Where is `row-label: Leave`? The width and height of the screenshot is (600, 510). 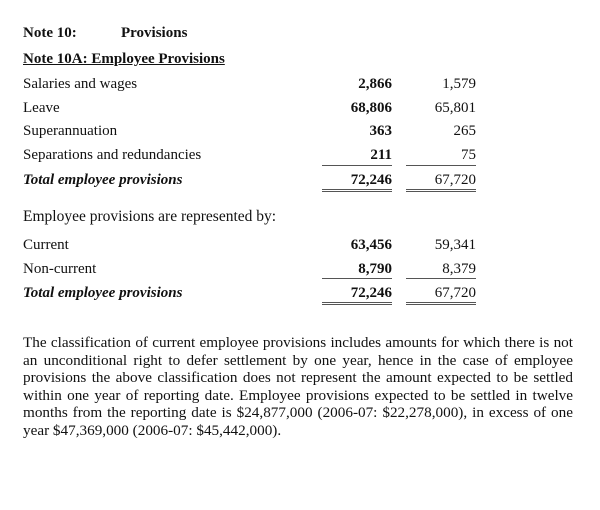
row-label: Leave is located at coordinates (41, 108).